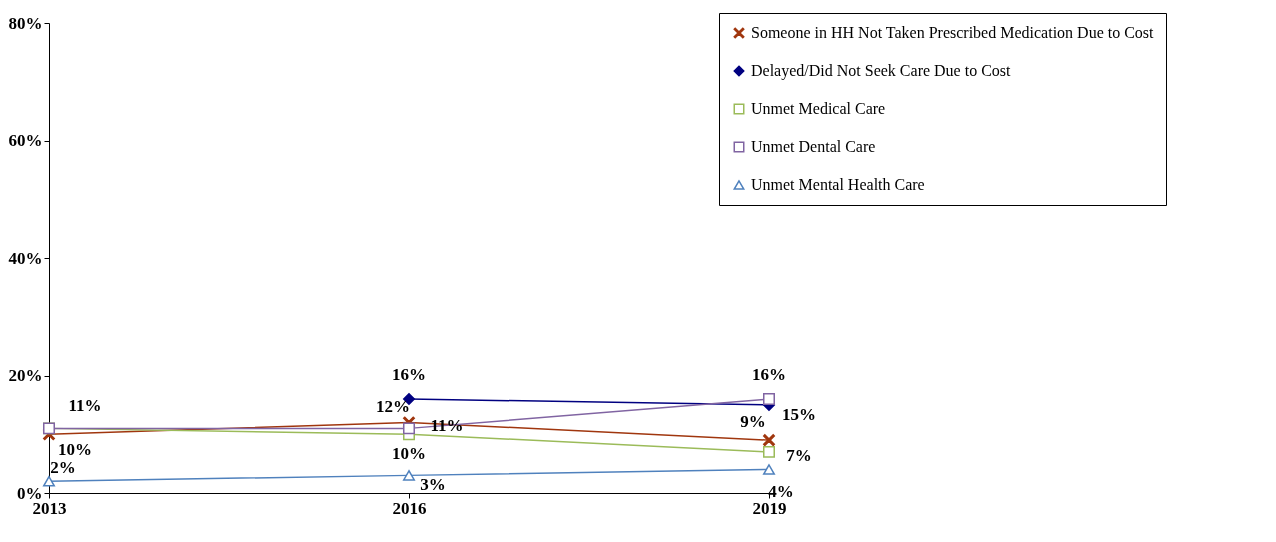  I want to click on legend-label: Unmet Dental Care, so click(813, 146).